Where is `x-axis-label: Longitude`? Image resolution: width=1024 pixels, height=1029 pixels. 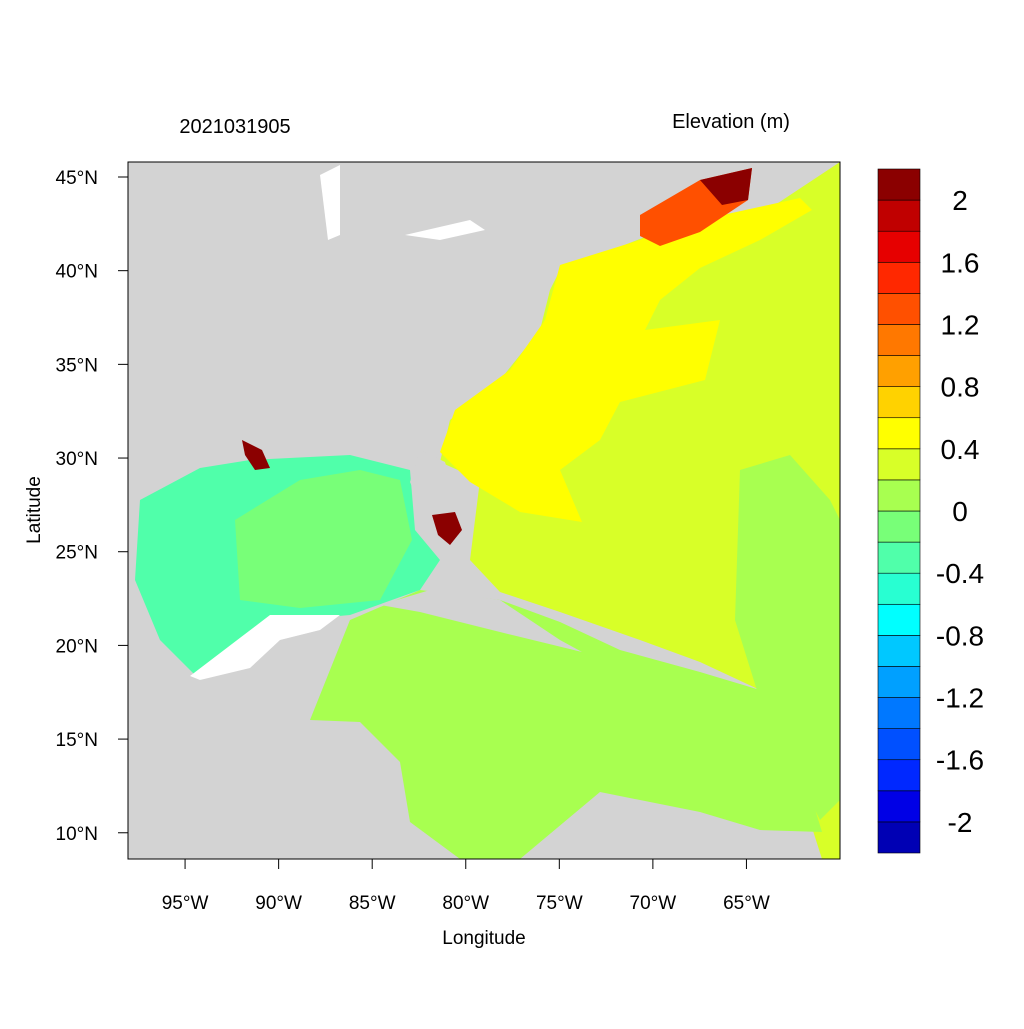
x-axis-label: Longitude is located at coordinates (483, 938).